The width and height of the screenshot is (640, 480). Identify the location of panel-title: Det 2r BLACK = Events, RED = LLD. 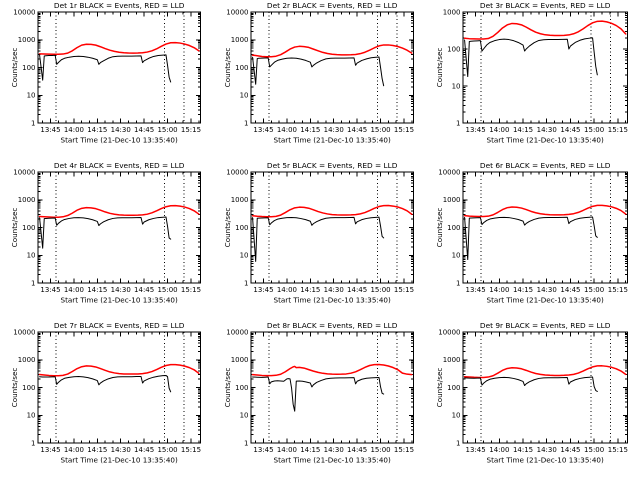
(332, 5).